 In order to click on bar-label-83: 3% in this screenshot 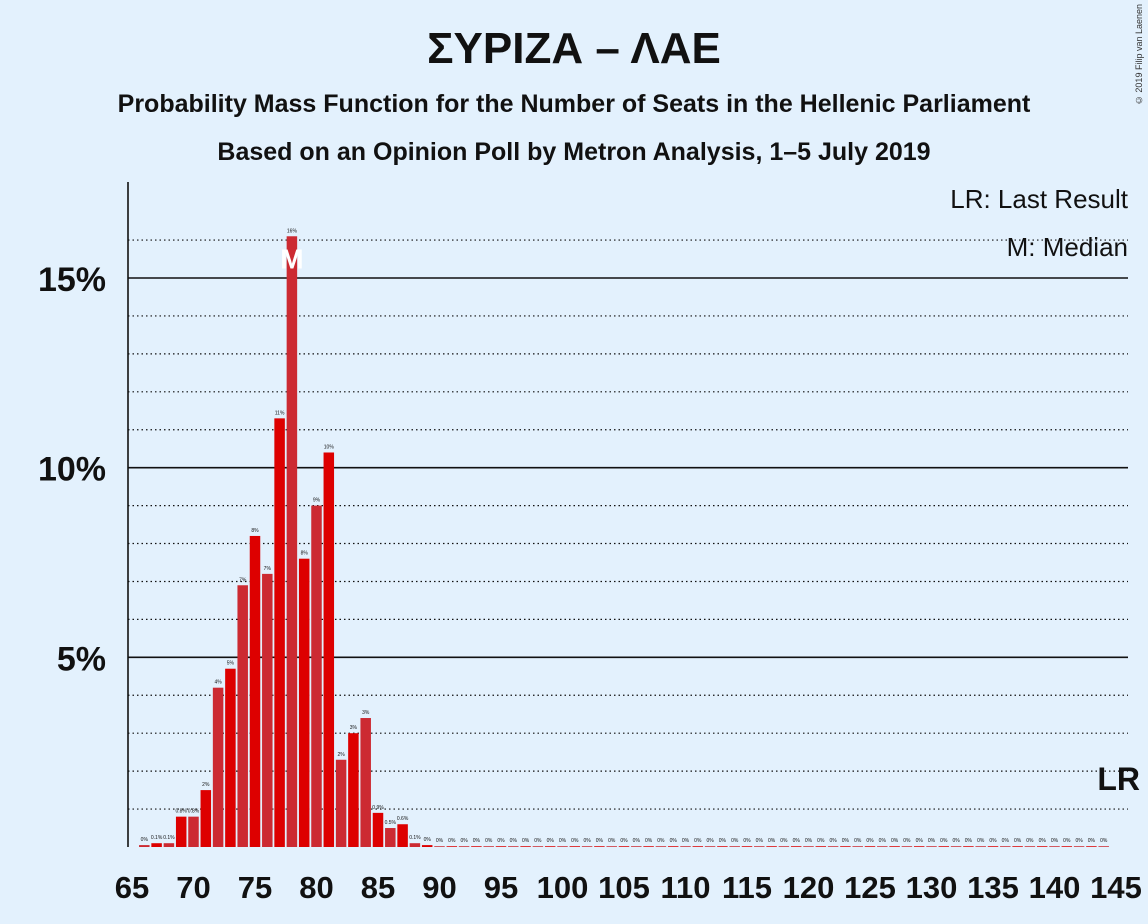, I will do `click(354, 728)`.